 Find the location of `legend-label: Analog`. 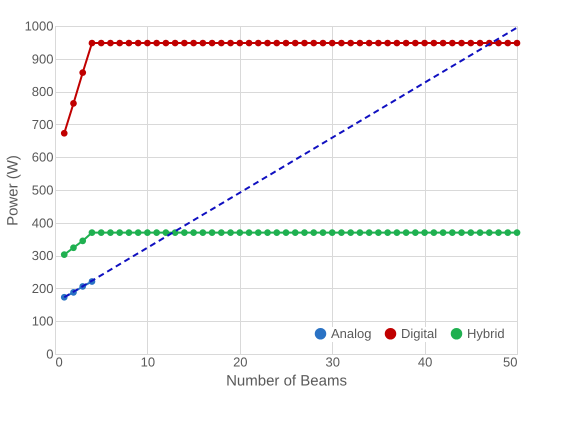

legend-label: Analog is located at coordinates (351, 333).